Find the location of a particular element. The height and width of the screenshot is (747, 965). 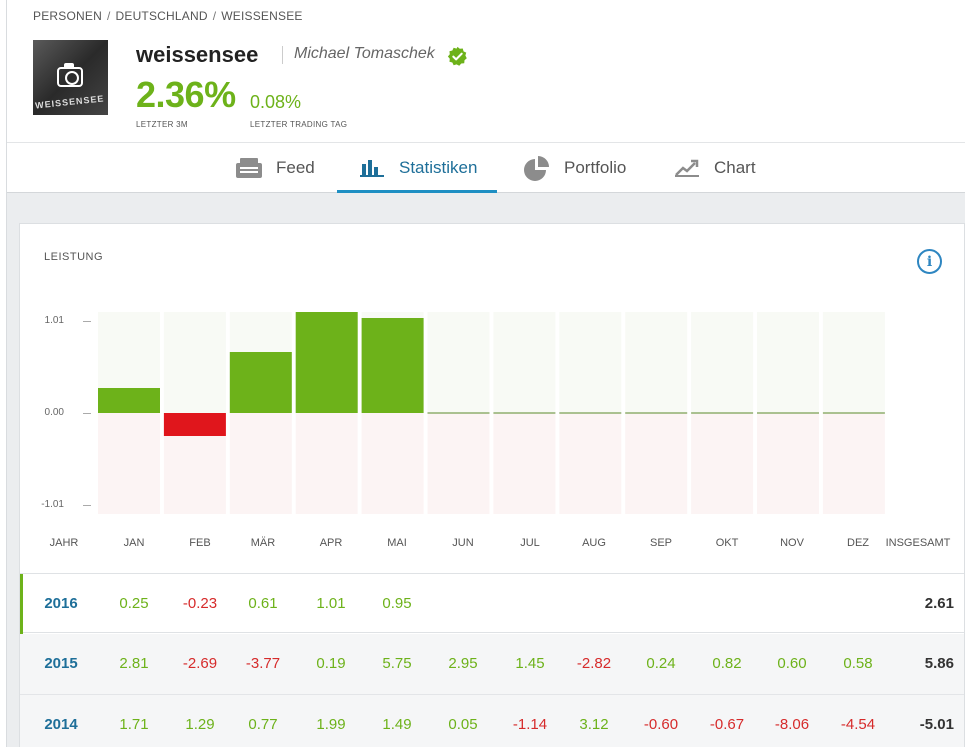

breadcrumb-deutschland: DEUTSCHLAND is located at coordinates (161, 16).